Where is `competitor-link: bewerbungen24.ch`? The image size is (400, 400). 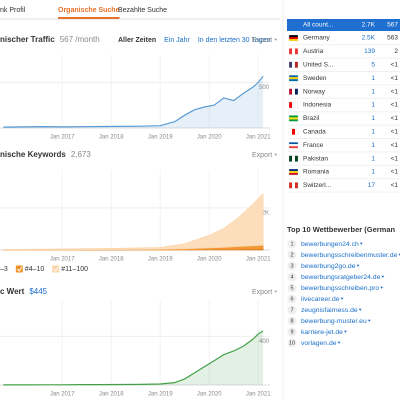
competitor-link: bewerbungen24.ch is located at coordinates (330, 244).